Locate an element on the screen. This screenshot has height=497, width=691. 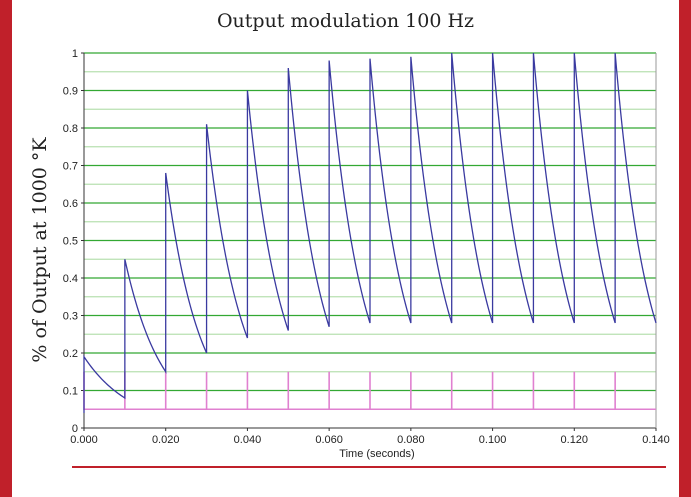
y-tick-label: 0 is located at coordinates (75, 429).